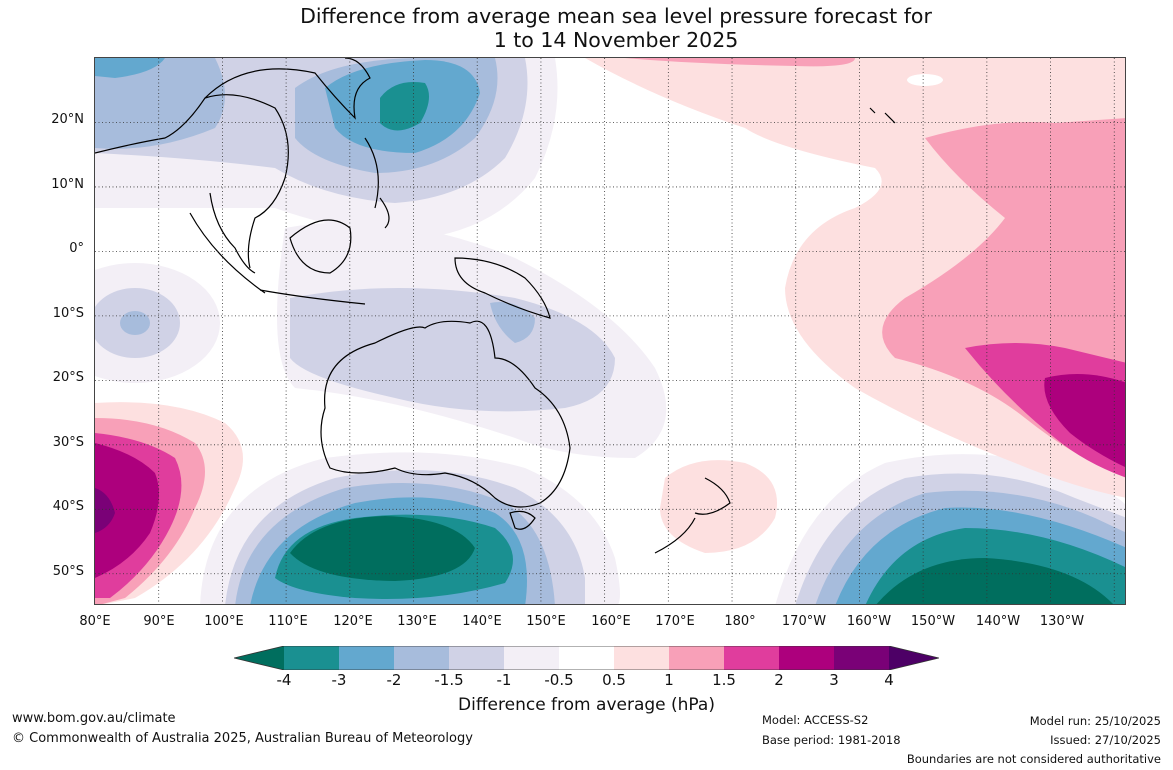 The image size is (1173, 770). Describe the element at coordinates (67, 119) in the screenshot. I see `lat-label: 20°N` at that location.